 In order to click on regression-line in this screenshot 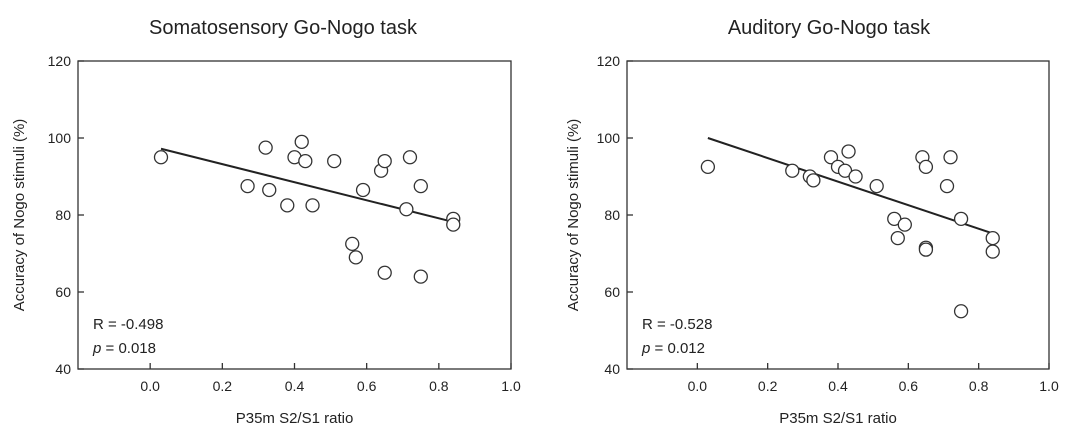, I will do `click(850, 186)`.